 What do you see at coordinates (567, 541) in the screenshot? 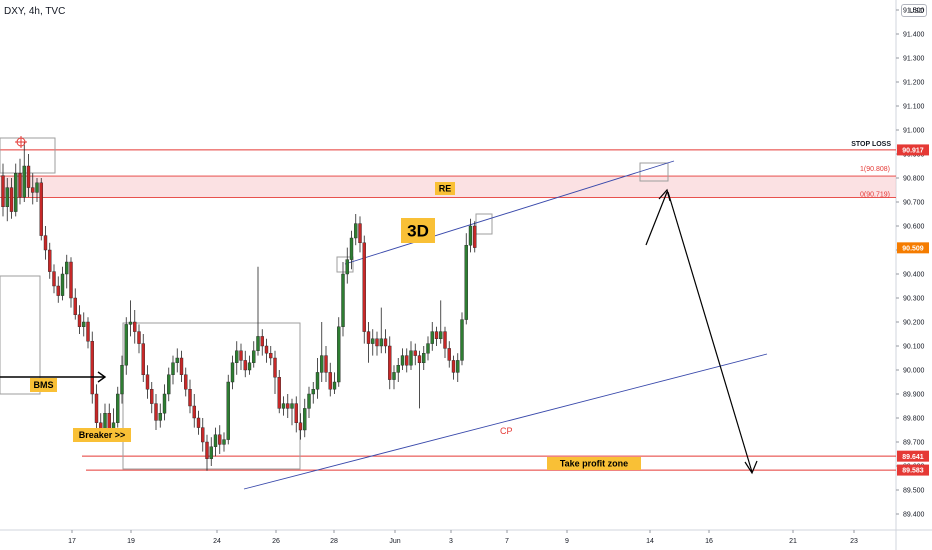
I see `x-tick-label: 9` at bounding box center [567, 541].